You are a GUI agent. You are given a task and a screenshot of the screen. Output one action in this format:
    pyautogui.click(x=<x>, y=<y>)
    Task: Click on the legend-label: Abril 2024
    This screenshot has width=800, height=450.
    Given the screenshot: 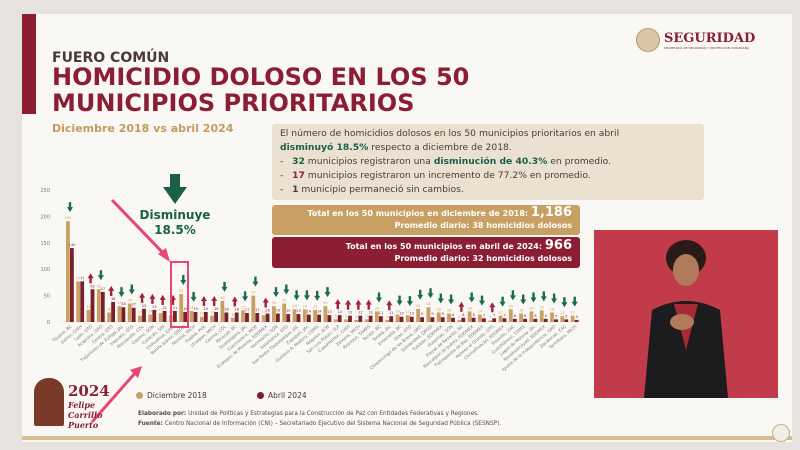 What is the action you would take?
    pyautogui.click(x=287, y=395)
    